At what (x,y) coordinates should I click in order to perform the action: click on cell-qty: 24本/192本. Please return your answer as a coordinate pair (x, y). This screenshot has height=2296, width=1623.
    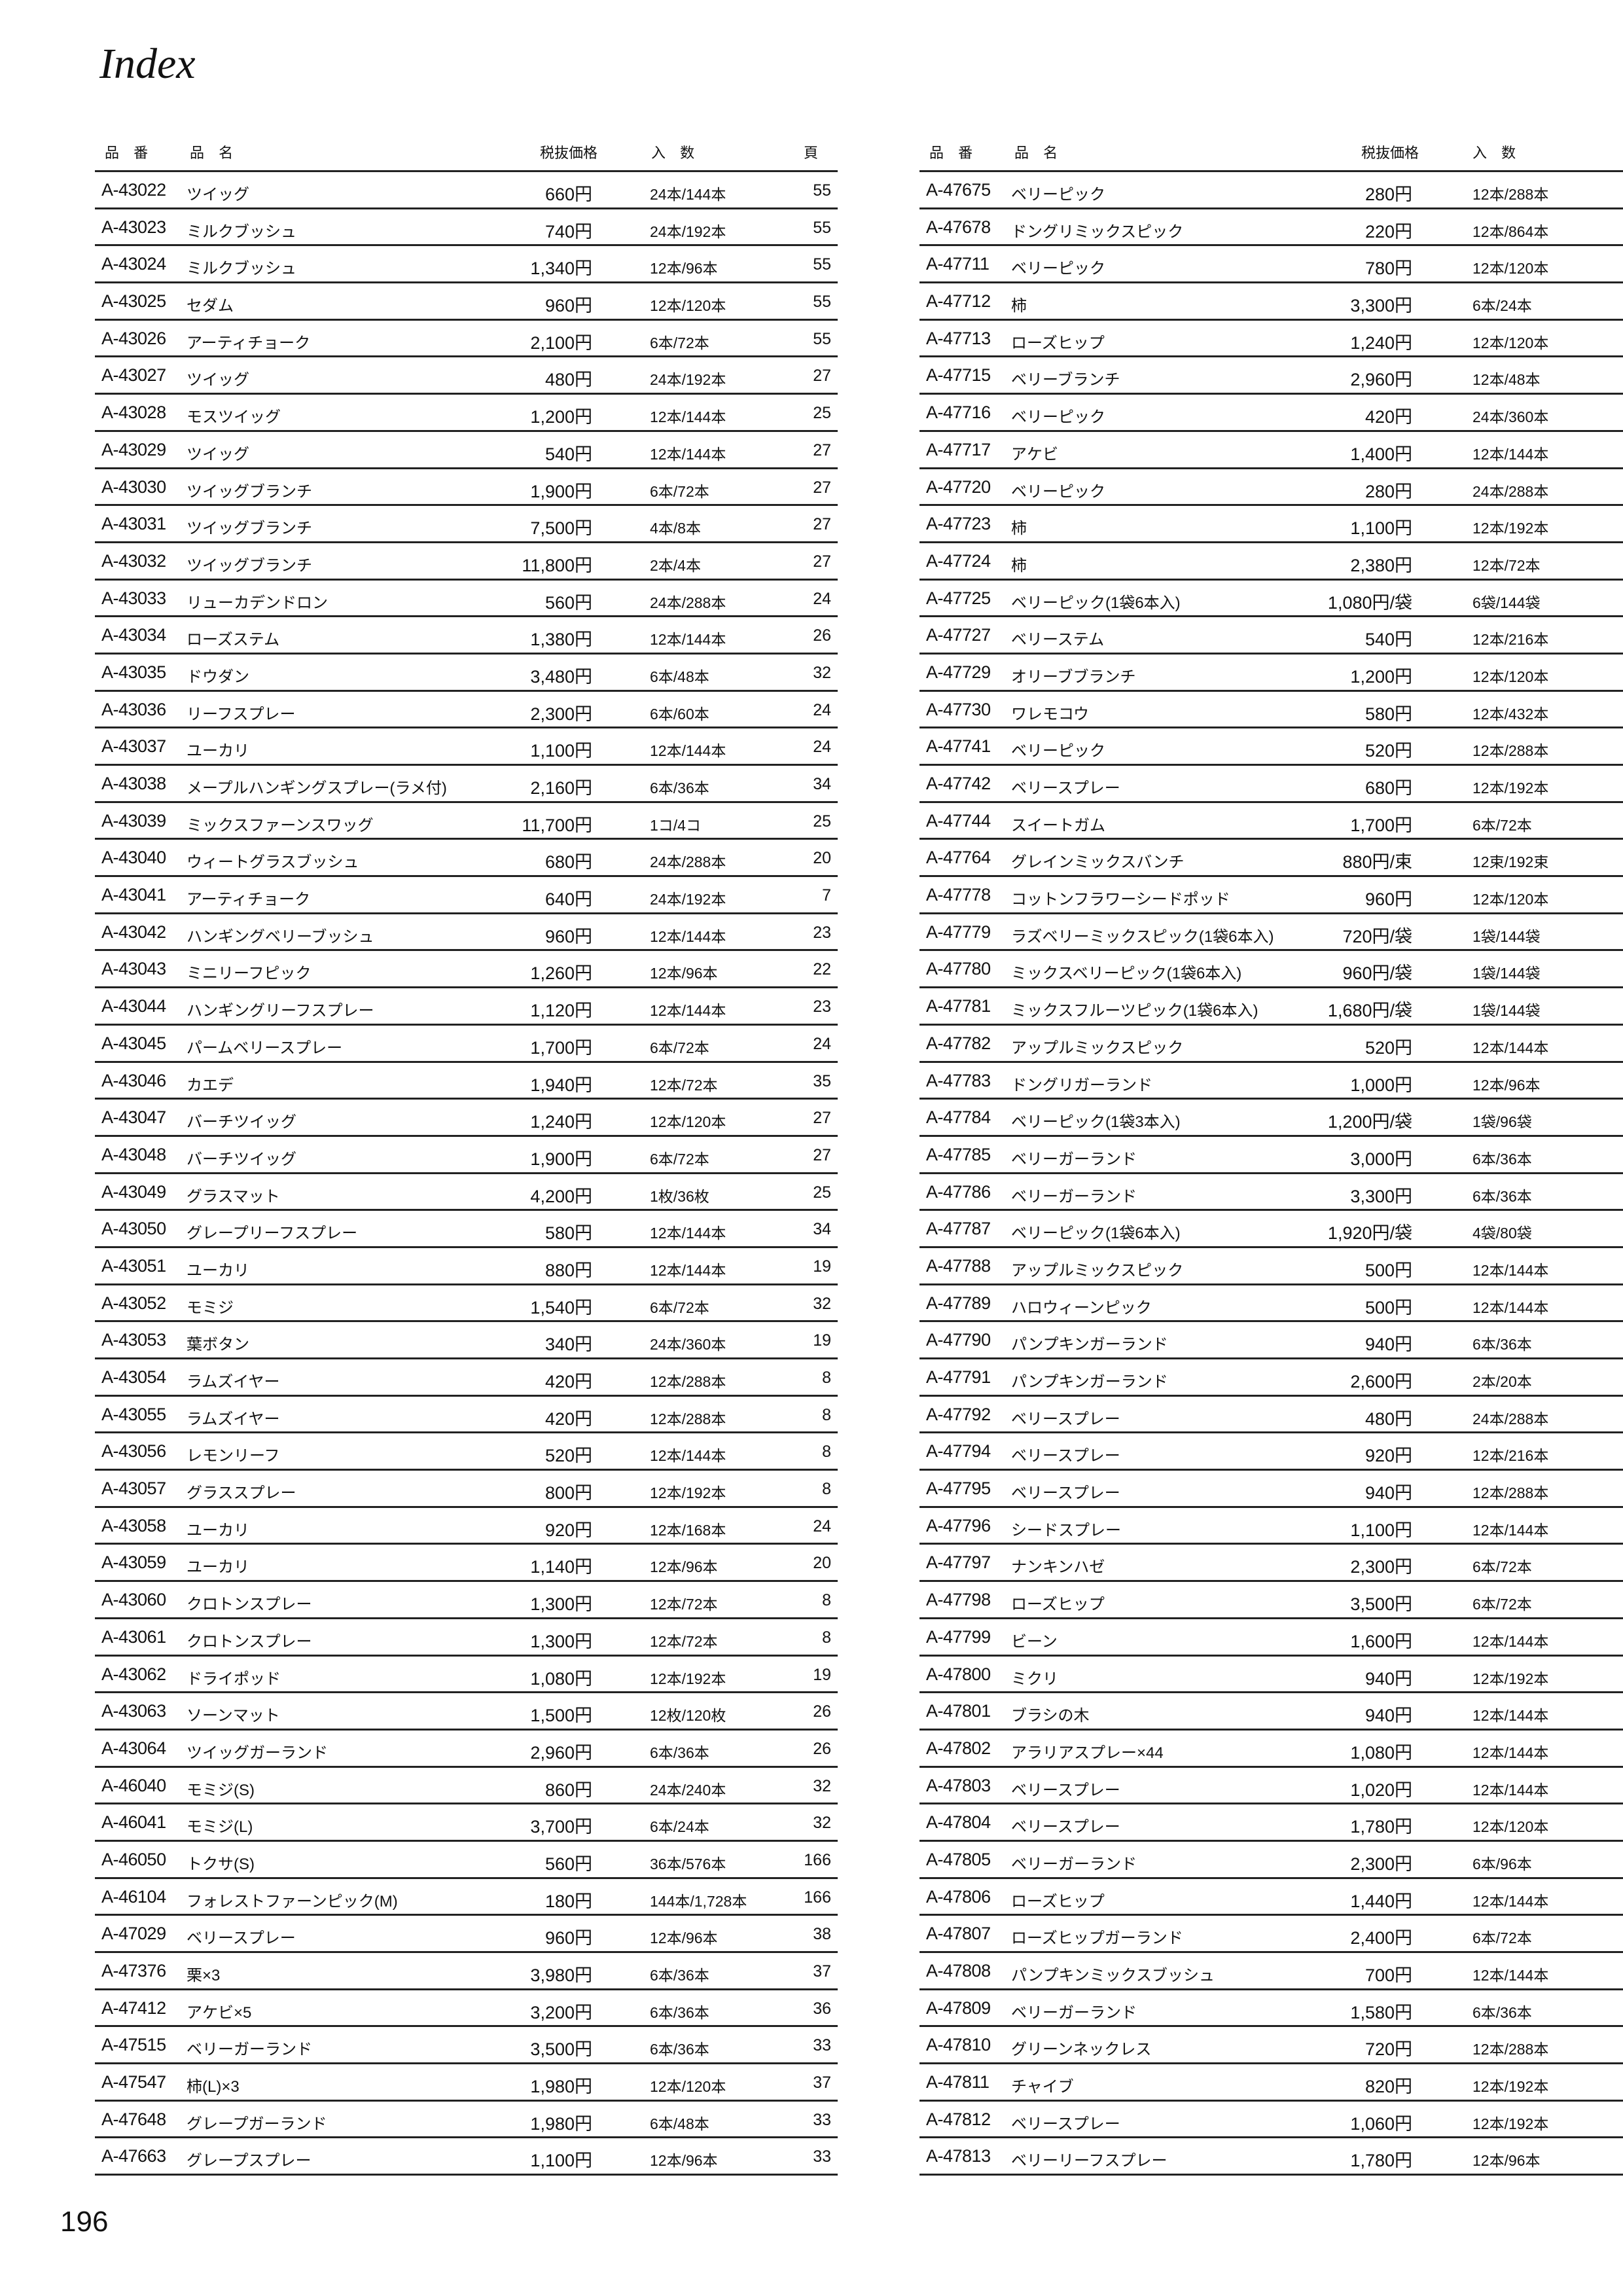
    Looking at the image, I should click on (688, 380).